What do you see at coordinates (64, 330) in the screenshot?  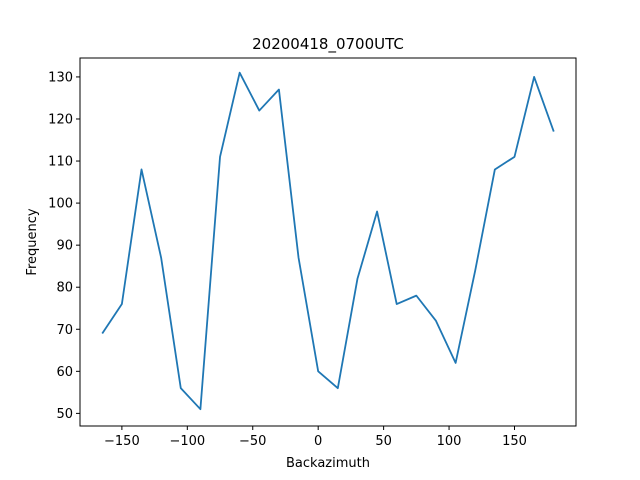 I see `y-tick-label: 70` at bounding box center [64, 330].